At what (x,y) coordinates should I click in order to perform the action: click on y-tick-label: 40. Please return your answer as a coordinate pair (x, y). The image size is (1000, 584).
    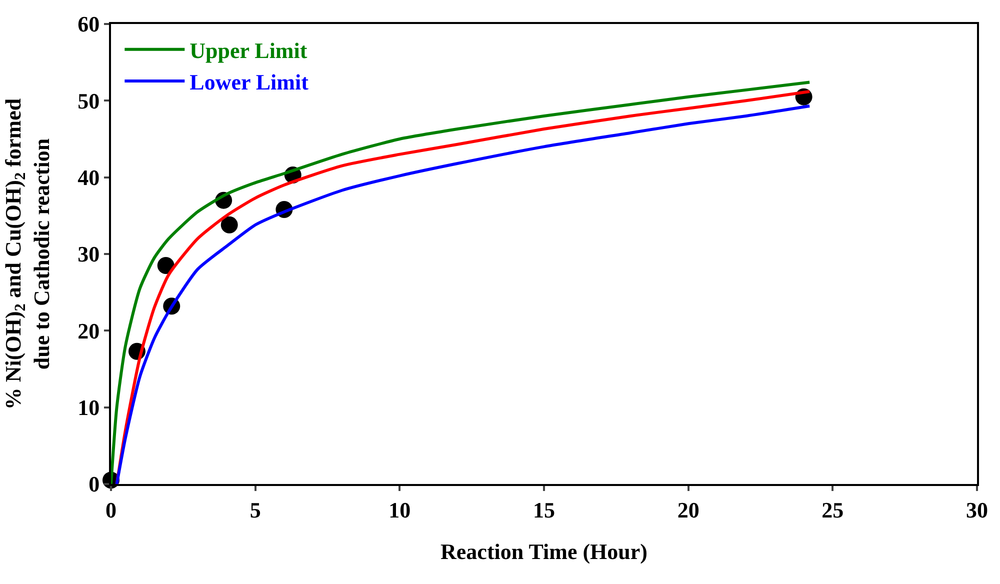
    Looking at the image, I should click on (89, 177).